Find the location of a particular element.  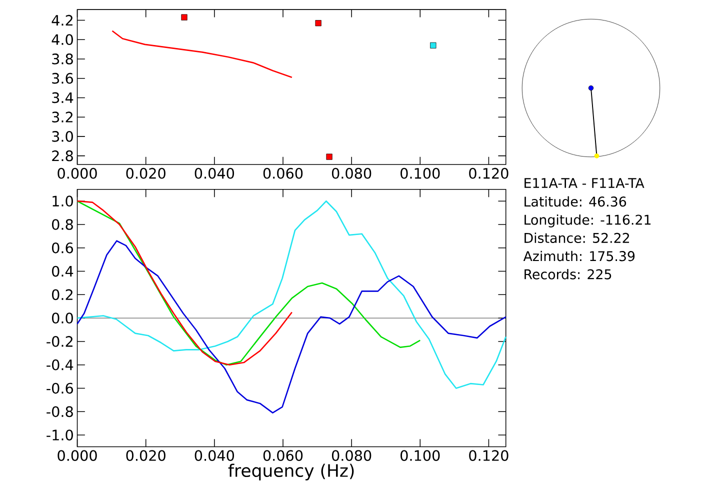

y-tick-label: -0.4 is located at coordinates (60, 364).